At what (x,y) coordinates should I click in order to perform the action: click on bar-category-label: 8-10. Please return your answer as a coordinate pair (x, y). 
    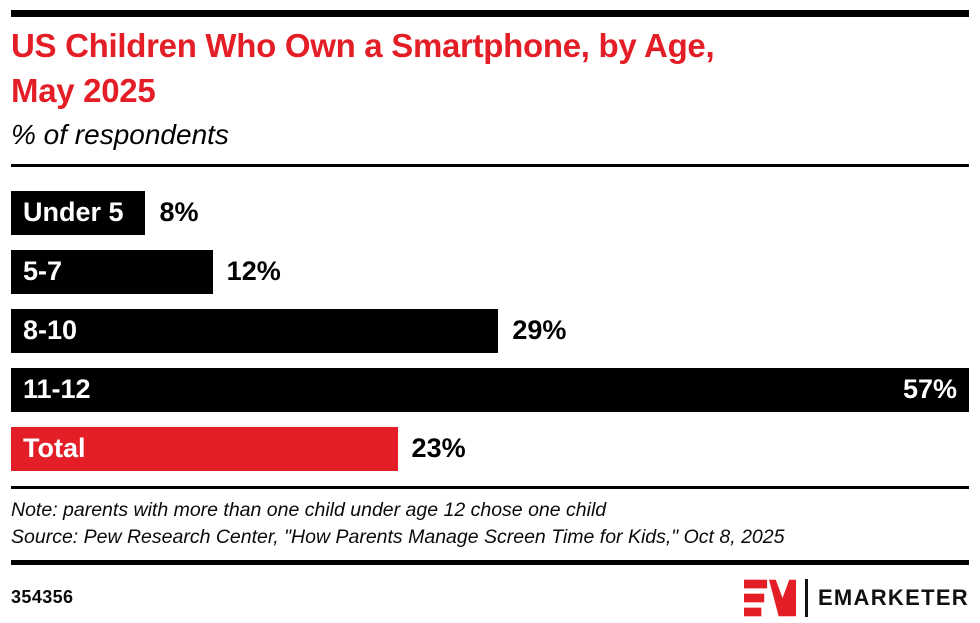
    Looking at the image, I should click on (50, 330).